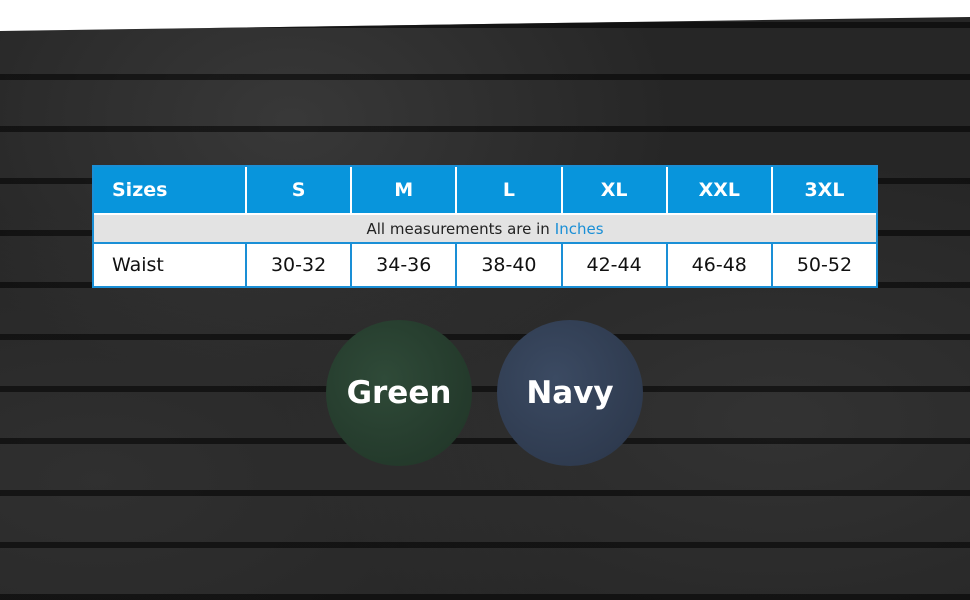 This screenshot has width=970, height=600. What do you see at coordinates (402, 265) in the screenshot?
I see `table-cell: 34-36` at bounding box center [402, 265].